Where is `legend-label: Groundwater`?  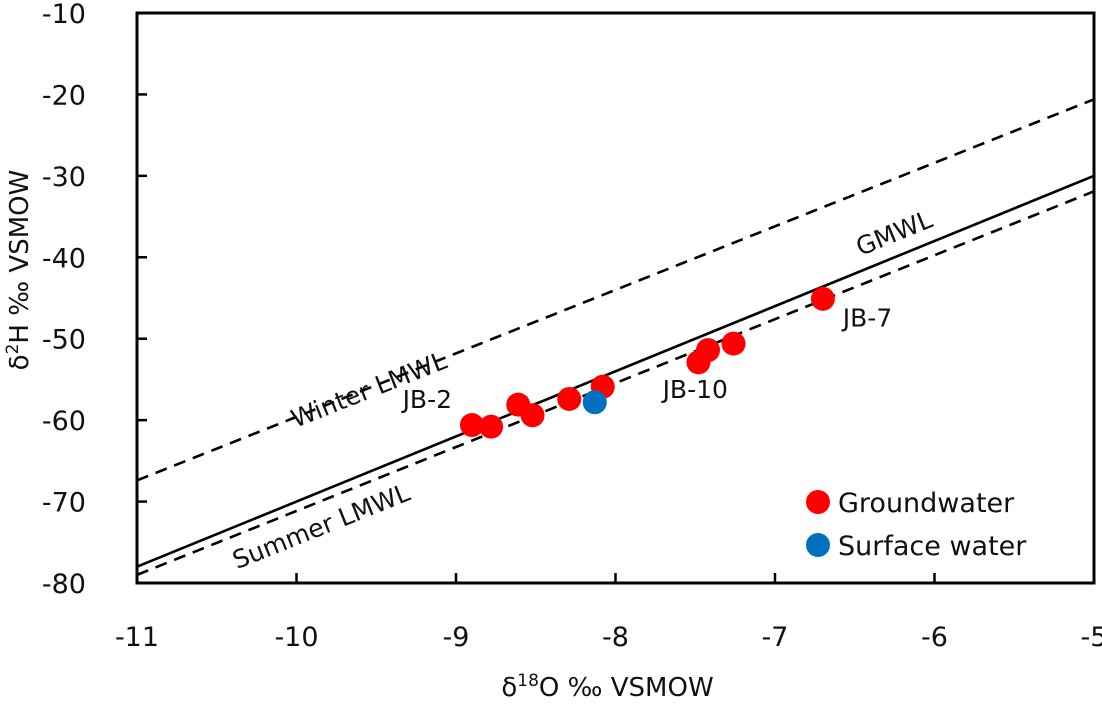 legend-label: Groundwater is located at coordinates (926, 503).